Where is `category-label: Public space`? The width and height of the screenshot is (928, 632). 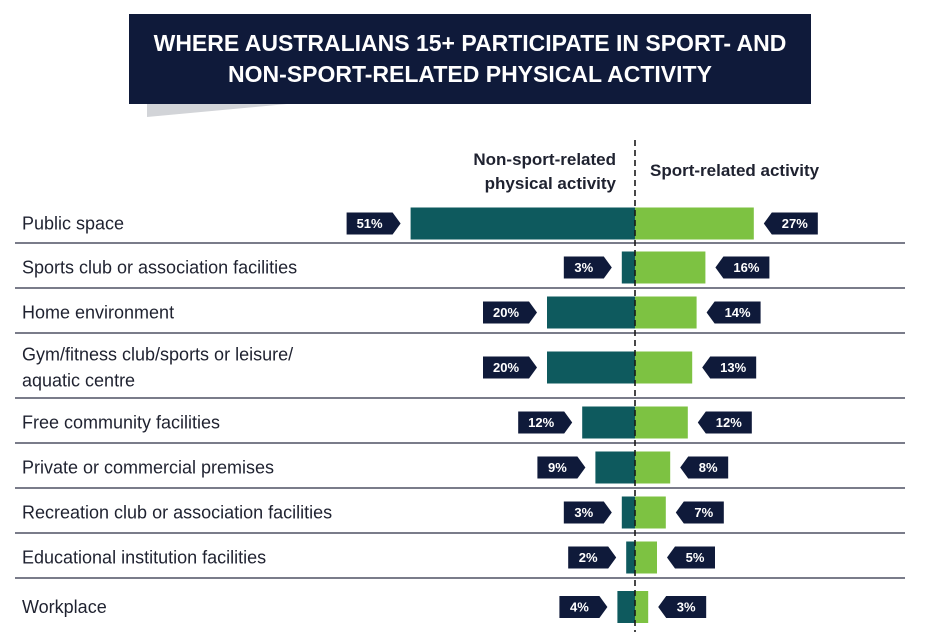
category-label: Public space is located at coordinates (73, 224).